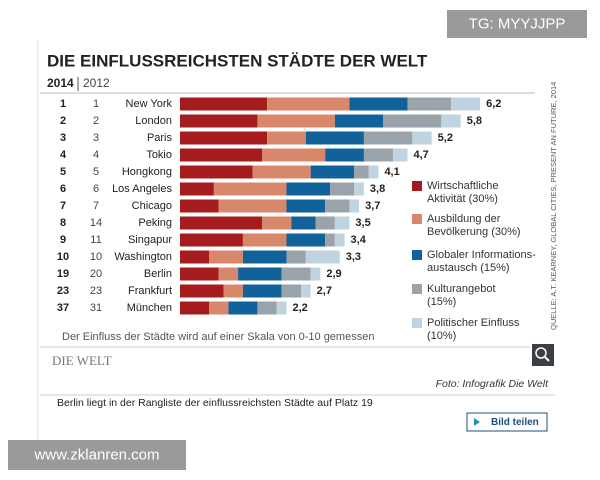 Image resolution: width=600 pixels, height=480 pixels. I want to click on chart-title: DIE EINFLUSSREICHSTEN STÄDTE DER WELT, so click(237, 60).